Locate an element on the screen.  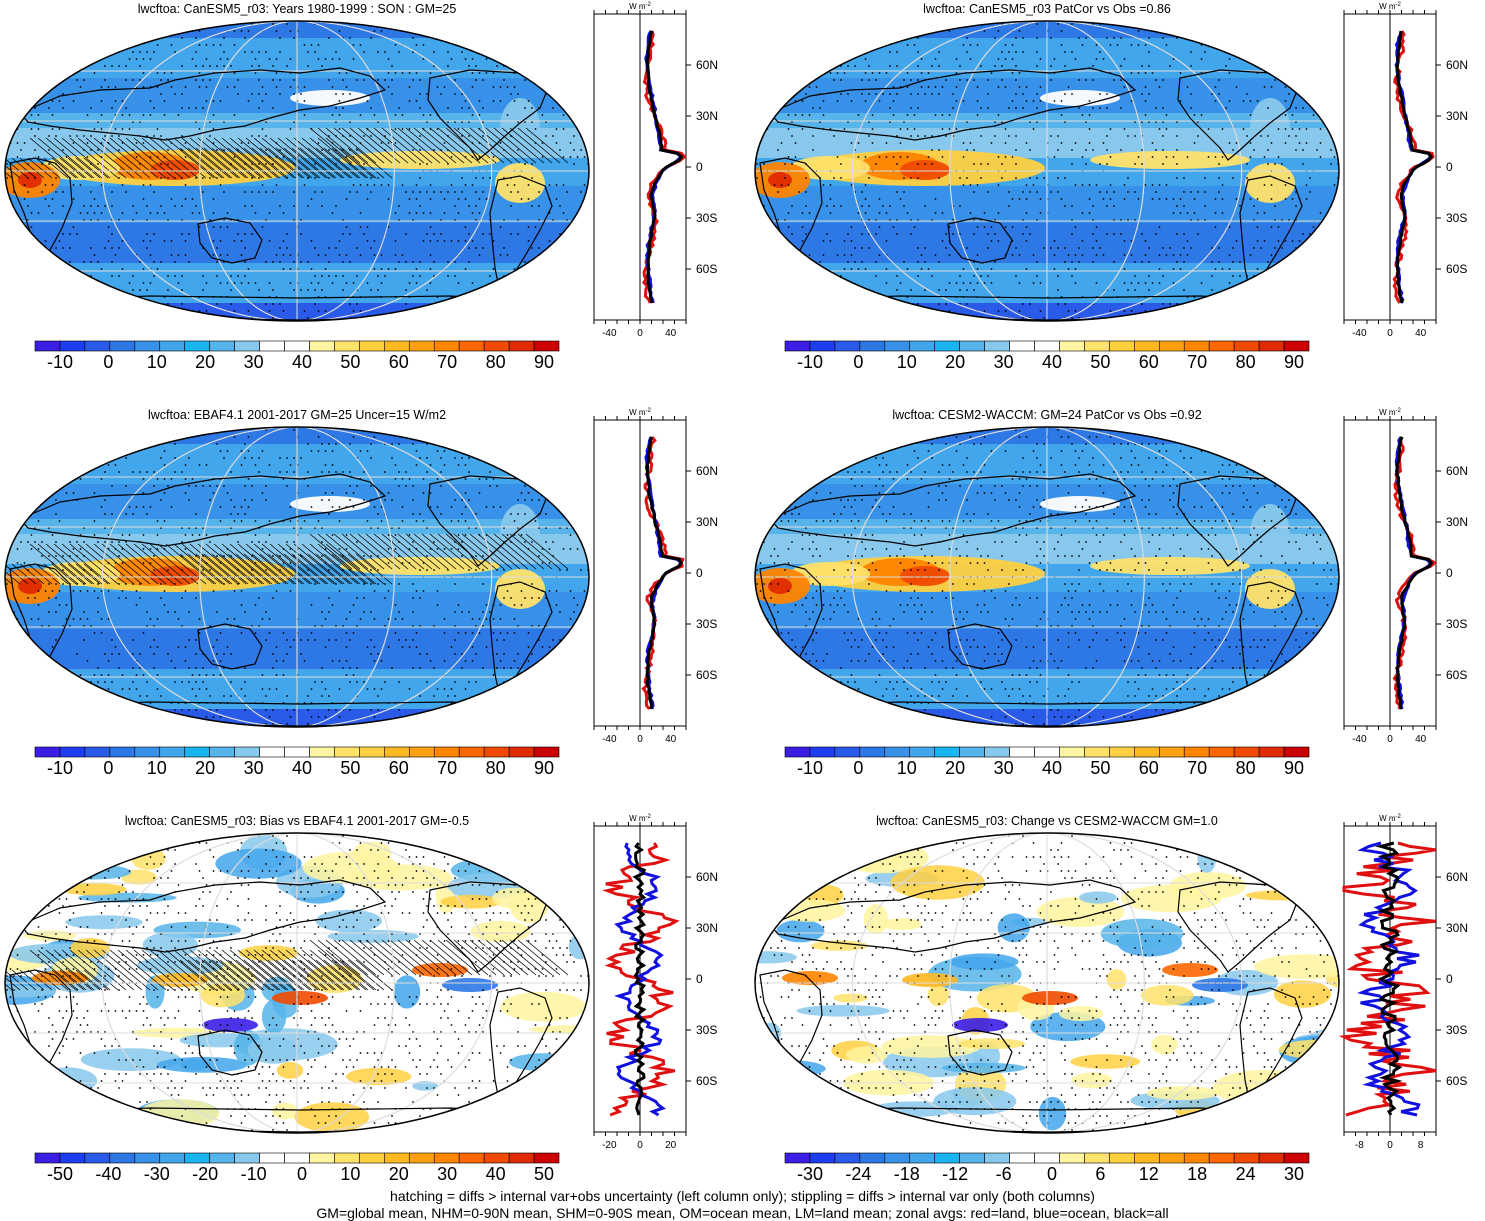
colorbar-tick-label: 50 is located at coordinates (350, 362).